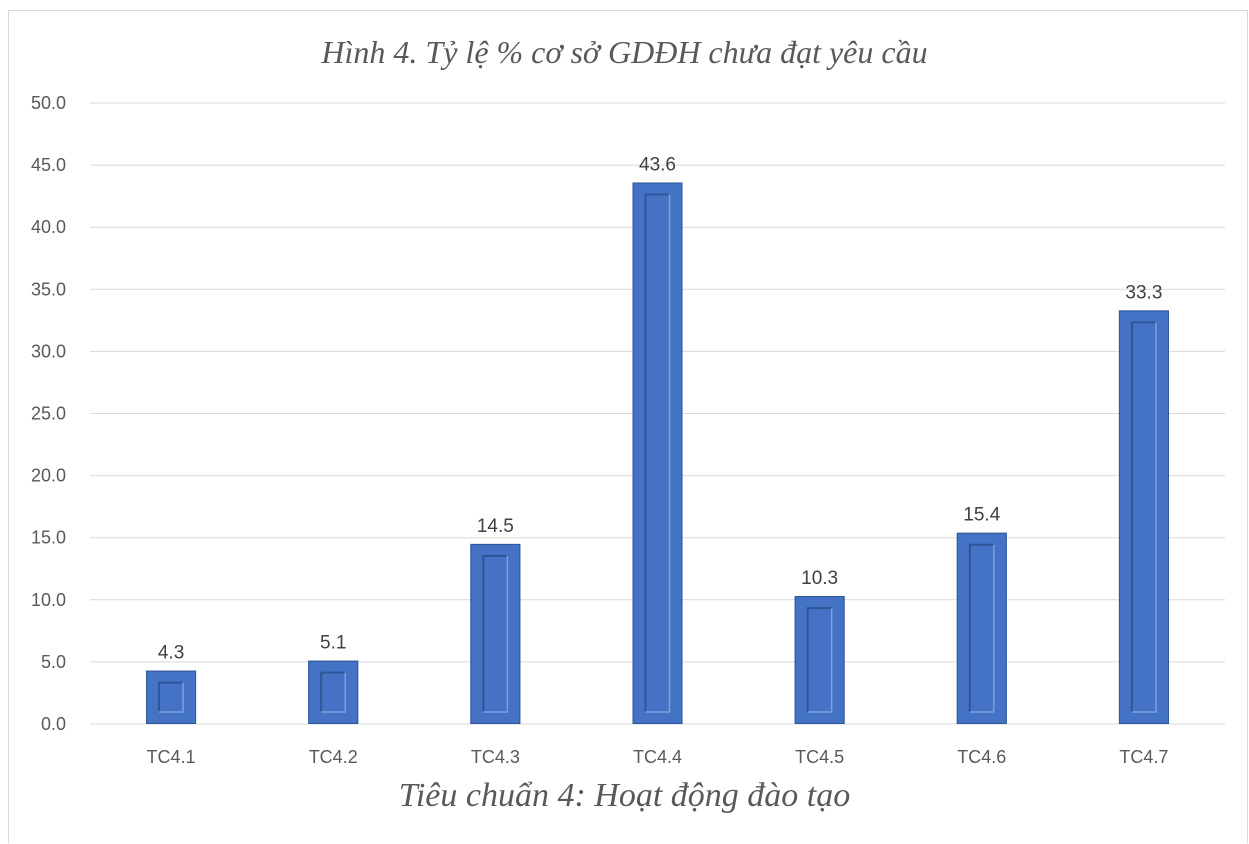  Describe the element at coordinates (1143, 292) in the screenshot. I see `data-label: 33.3` at that location.